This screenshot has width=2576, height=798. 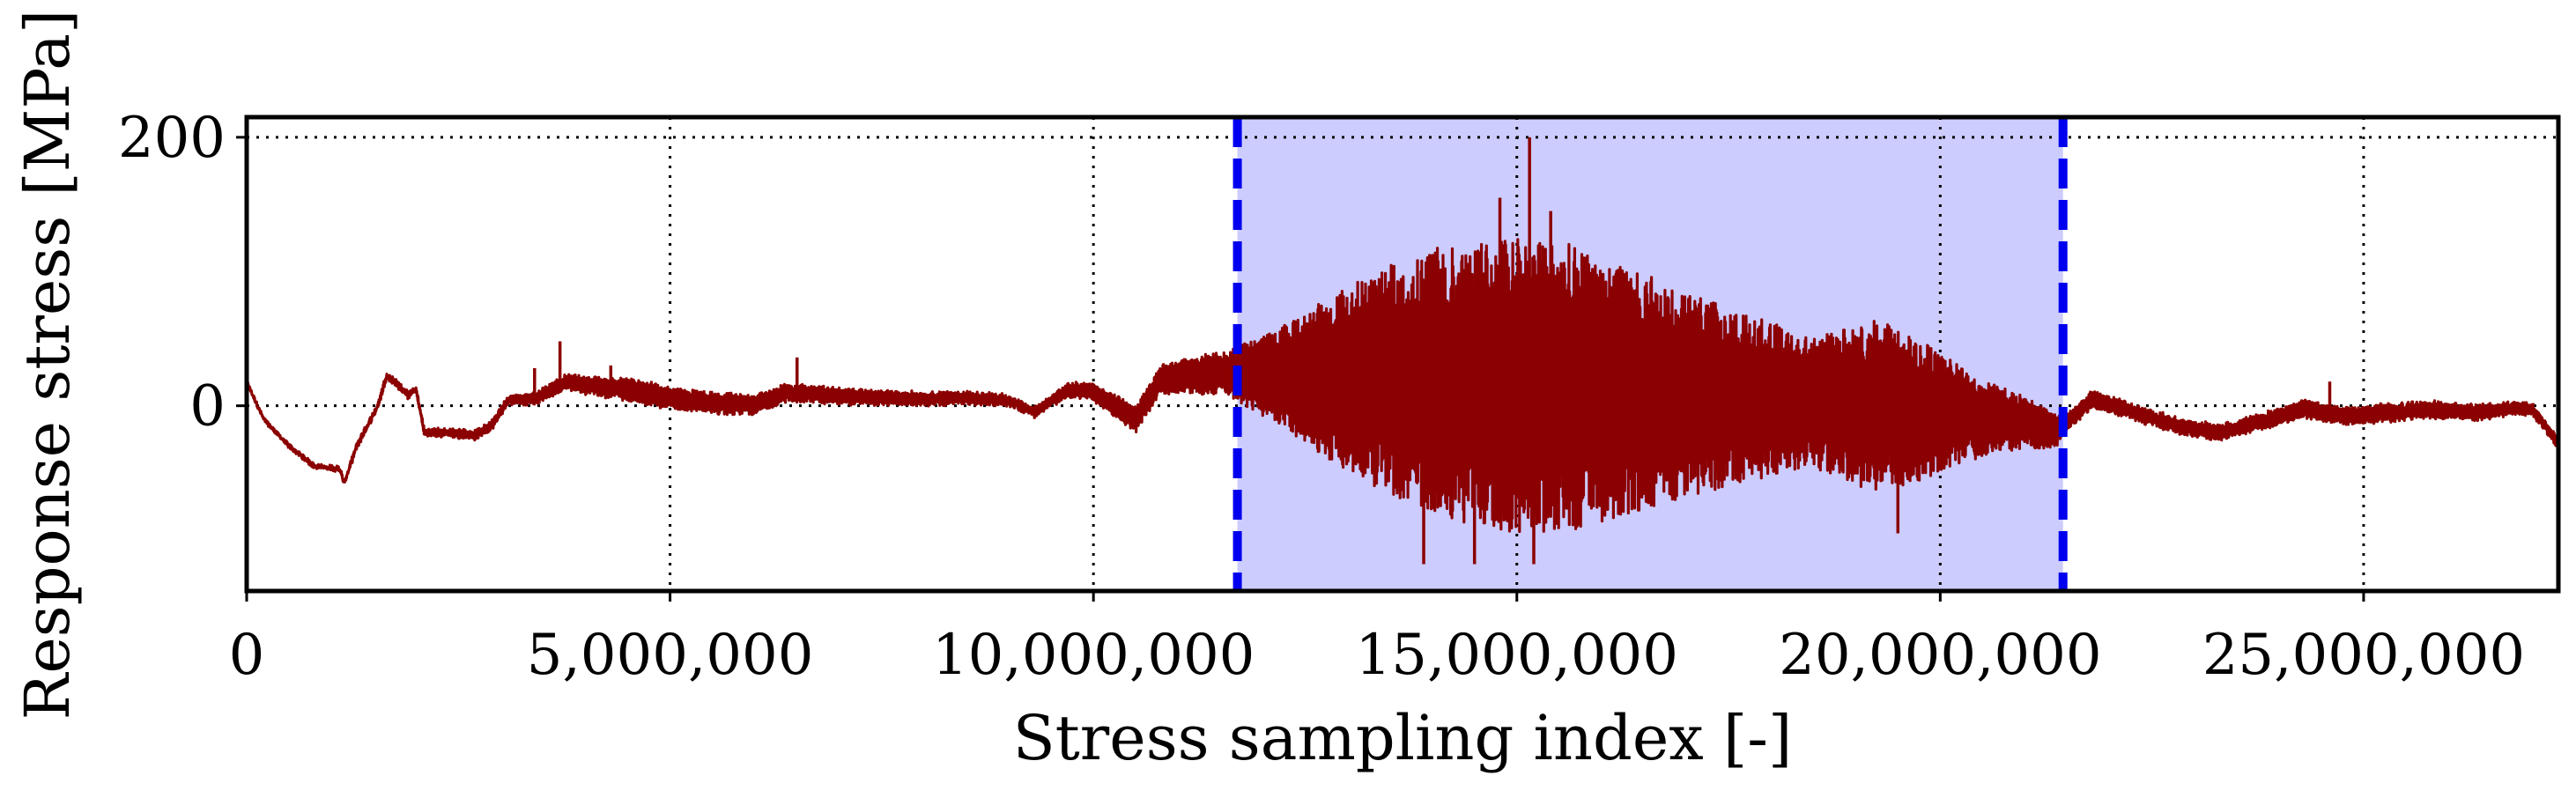 I want to click on y-axis-label: Response stress [MPa], so click(x=47, y=365).